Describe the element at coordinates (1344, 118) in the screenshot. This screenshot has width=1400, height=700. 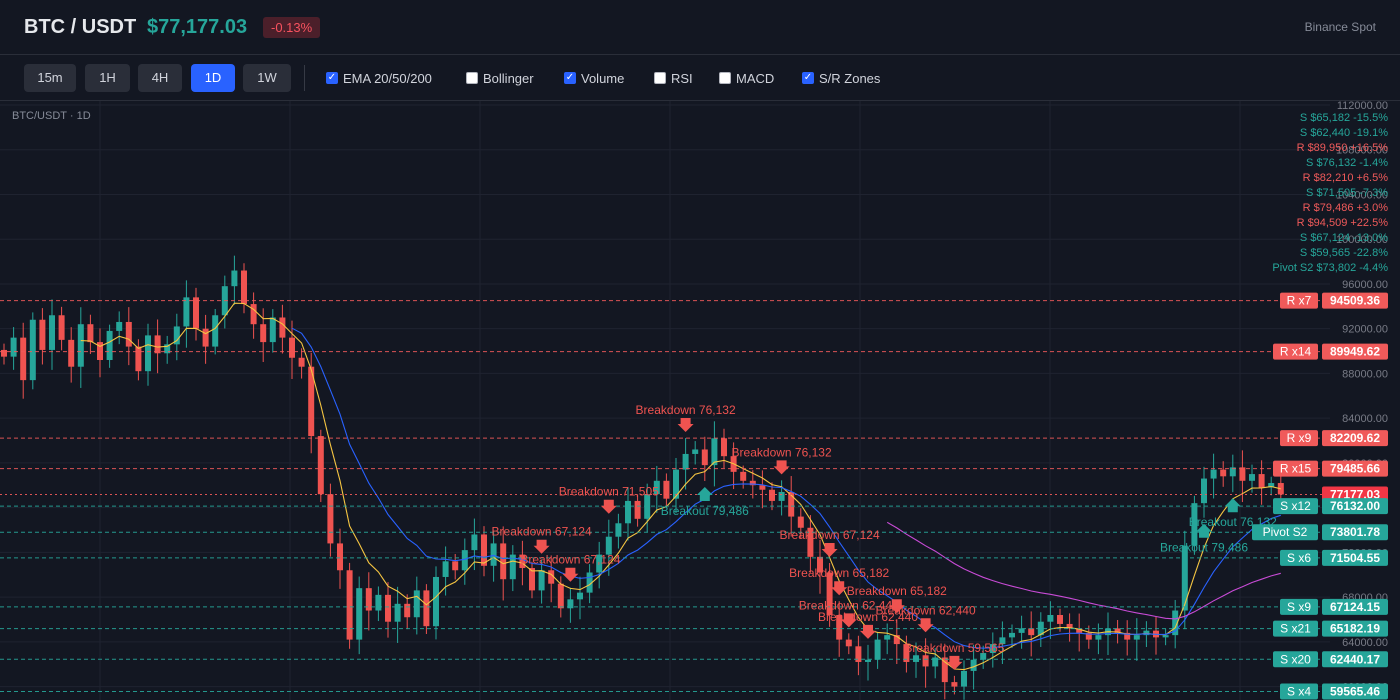
I see `sr-zone-label: S $65,182 -15.5%` at that location.